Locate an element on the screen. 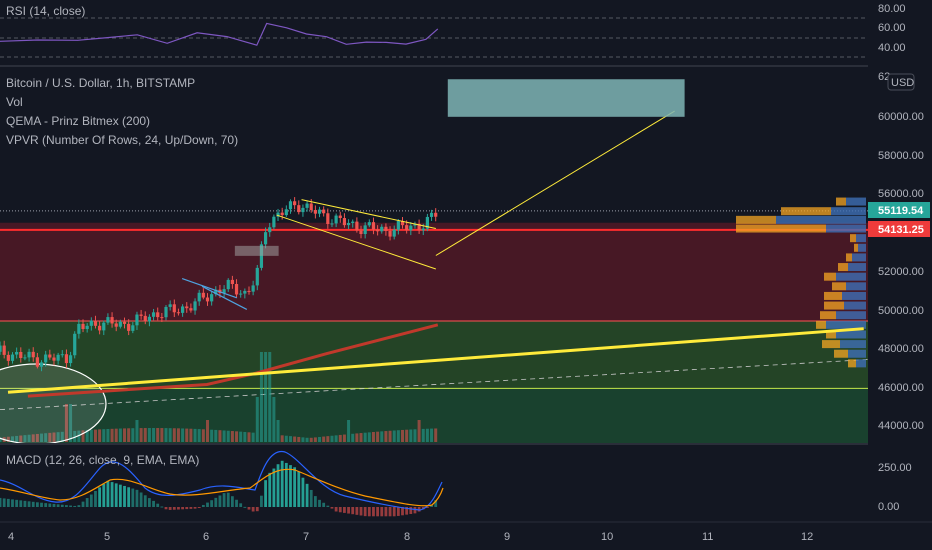 The height and width of the screenshot is (550, 932). volume-bars is located at coordinates (219, 397).